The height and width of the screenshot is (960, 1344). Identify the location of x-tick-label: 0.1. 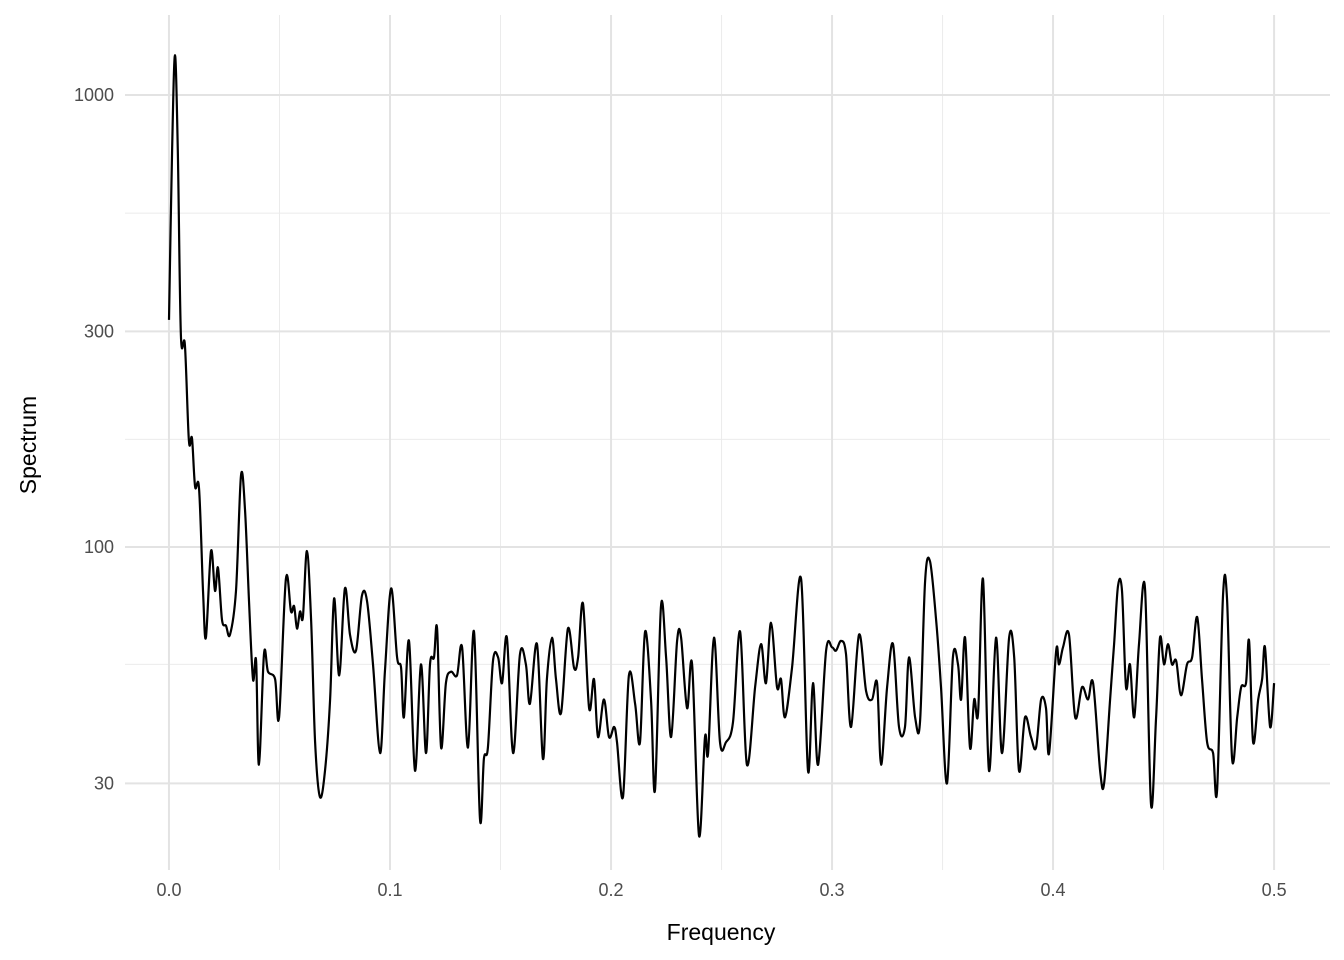
(389, 890).